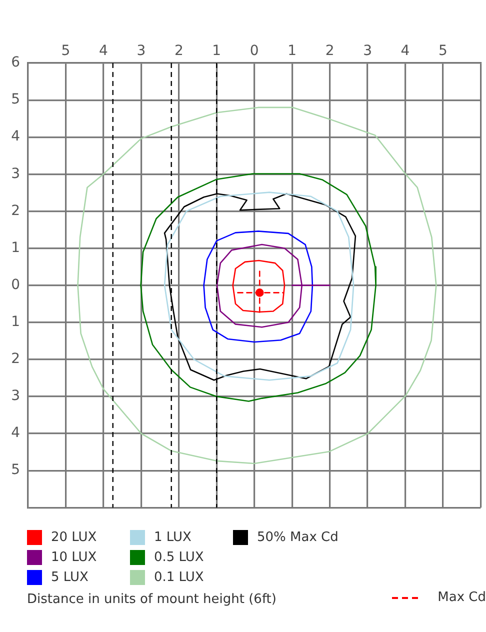 This screenshot has width=486, height=632. Describe the element at coordinates (254, 51) in the screenshot. I see `x-tick-label: 0` at that location.